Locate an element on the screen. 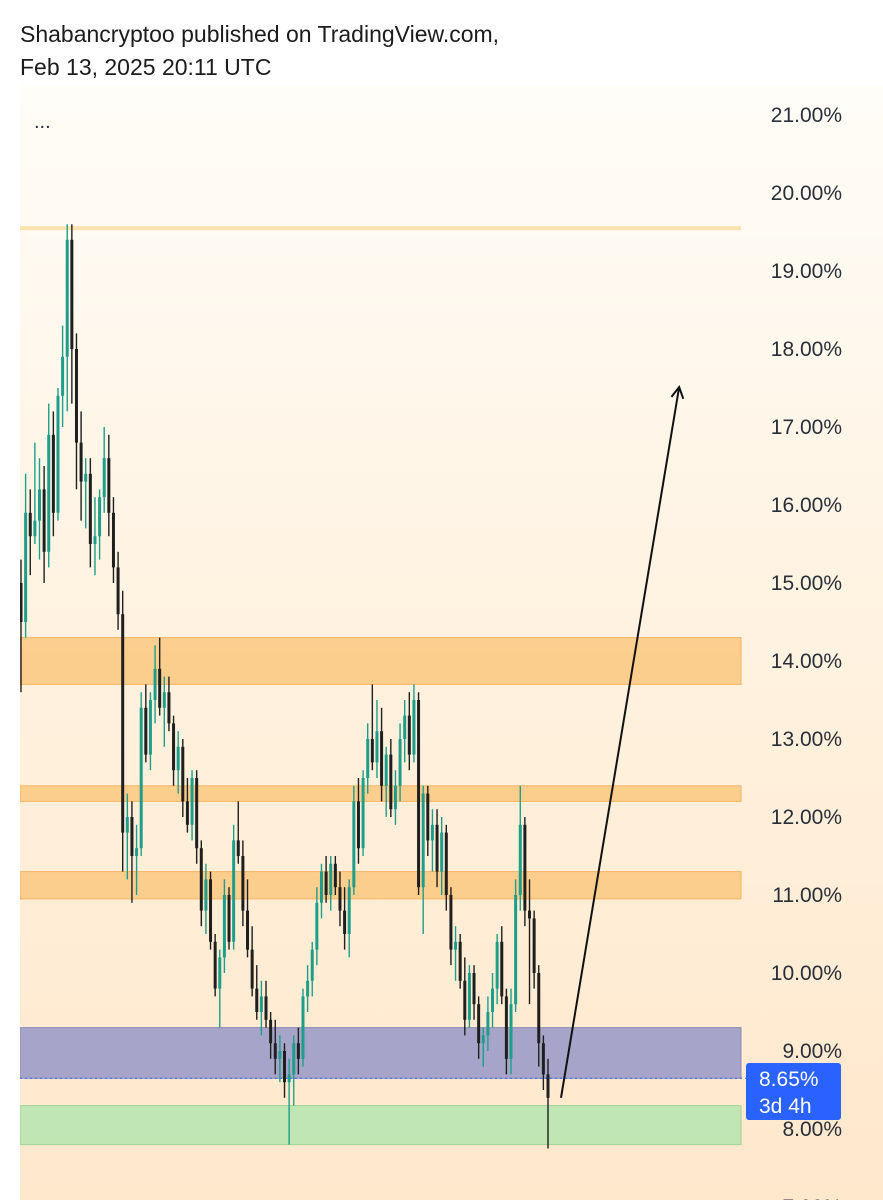 This screenshot has height=1200, width=883. projection-arrow is located at coordinates (619, 743).